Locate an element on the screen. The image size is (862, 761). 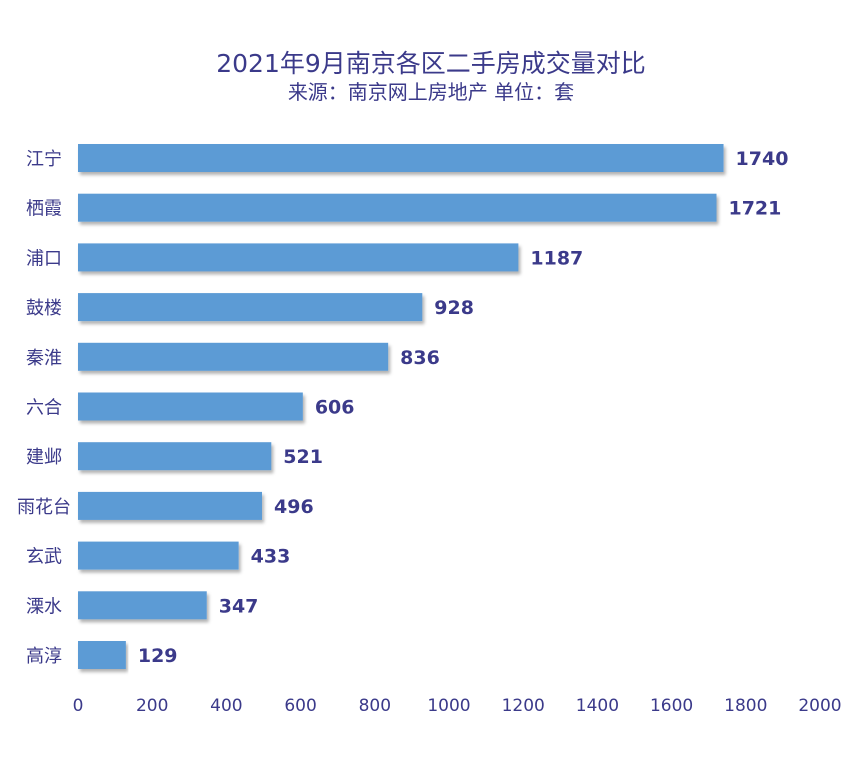
category-label: 秦淮 is located at coordinates (44, 358).